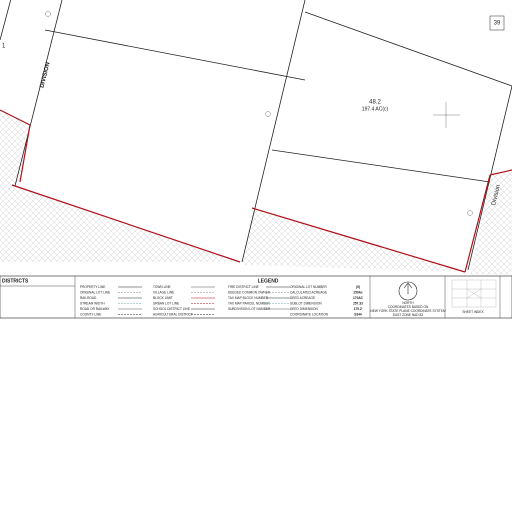 Image resolution: width=512 pixels, height=512 pixels. What do you see at coordinates (358, 292) in the screenshot?
I see `legend-value: 150Ac` at bounding box center [358, 292].